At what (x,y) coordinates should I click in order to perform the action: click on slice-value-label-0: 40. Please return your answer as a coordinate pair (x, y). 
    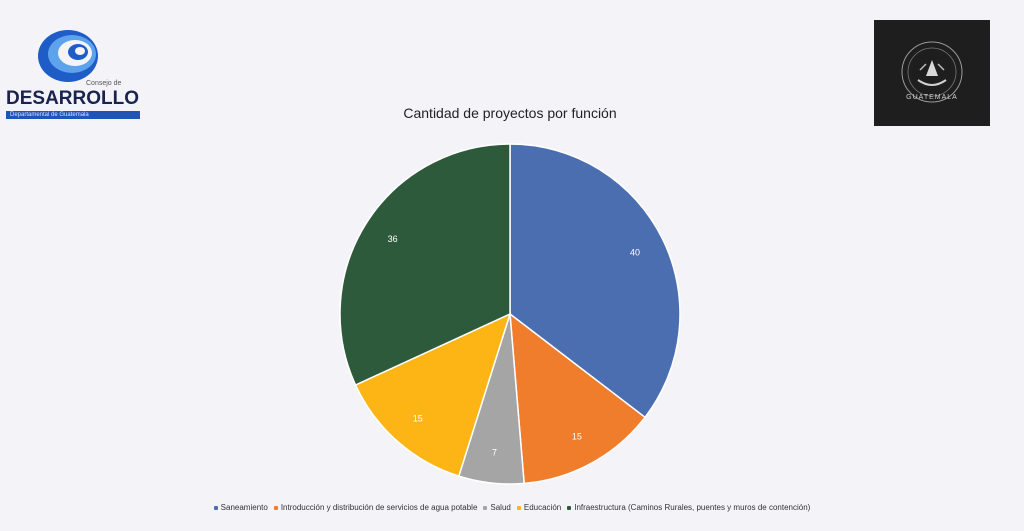
    Looking at the image, I should click on (635, 252).